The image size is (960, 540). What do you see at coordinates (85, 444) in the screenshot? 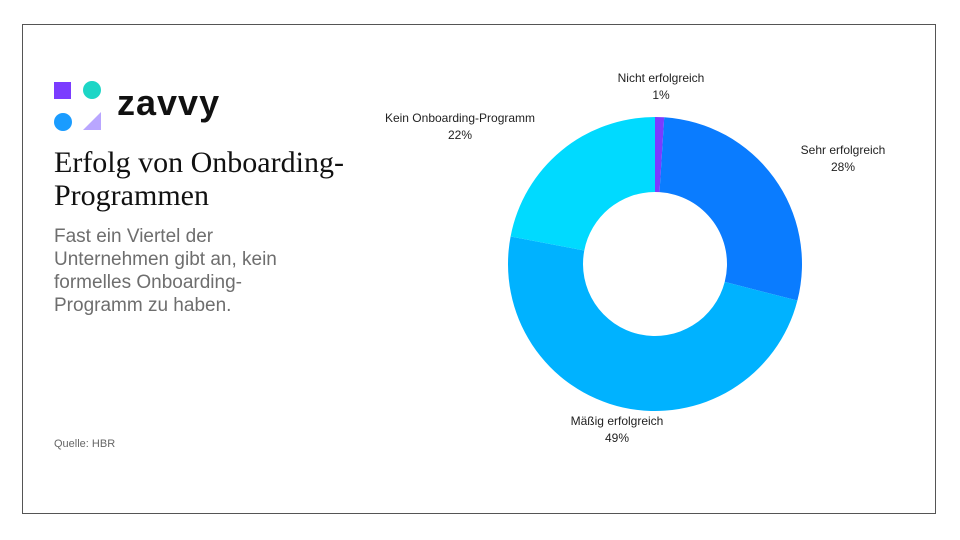
I see `source-note: Quelle: HBR` at bounding box center [85, 444].